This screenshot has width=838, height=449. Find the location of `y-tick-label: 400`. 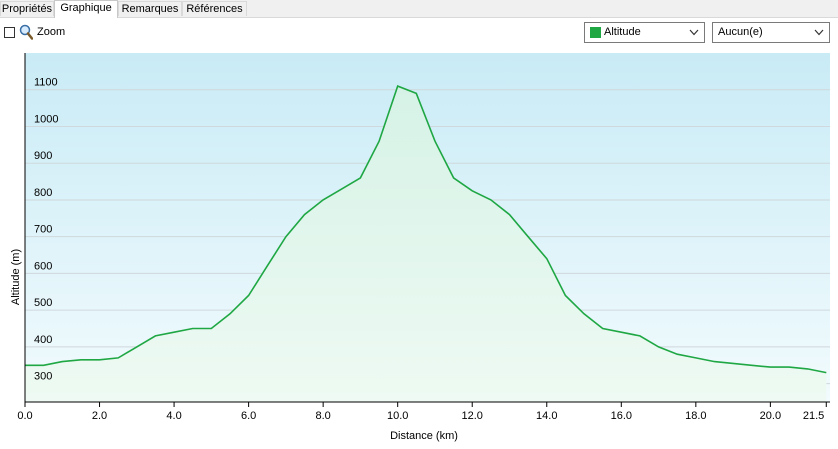

y-tick-label: 400 is located at coordinates (43, 340).